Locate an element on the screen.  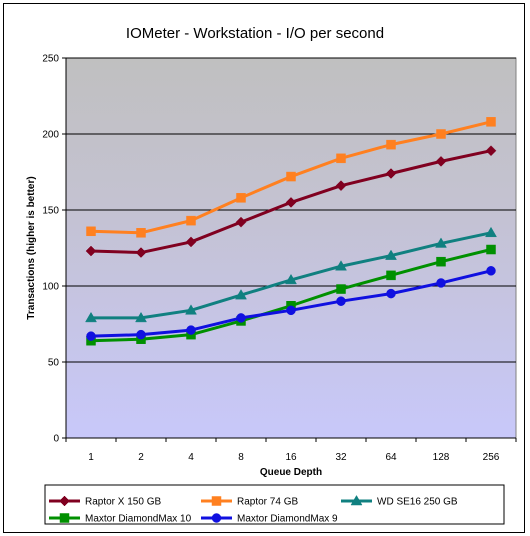
y-tick-label: 200 is located at coordinates (50, 135).